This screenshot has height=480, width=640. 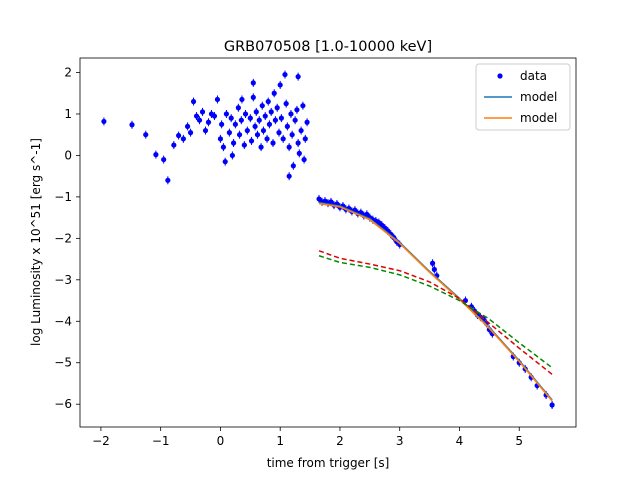 I want to click on y-tick-label-3: −3, so click(x=63, y=280).